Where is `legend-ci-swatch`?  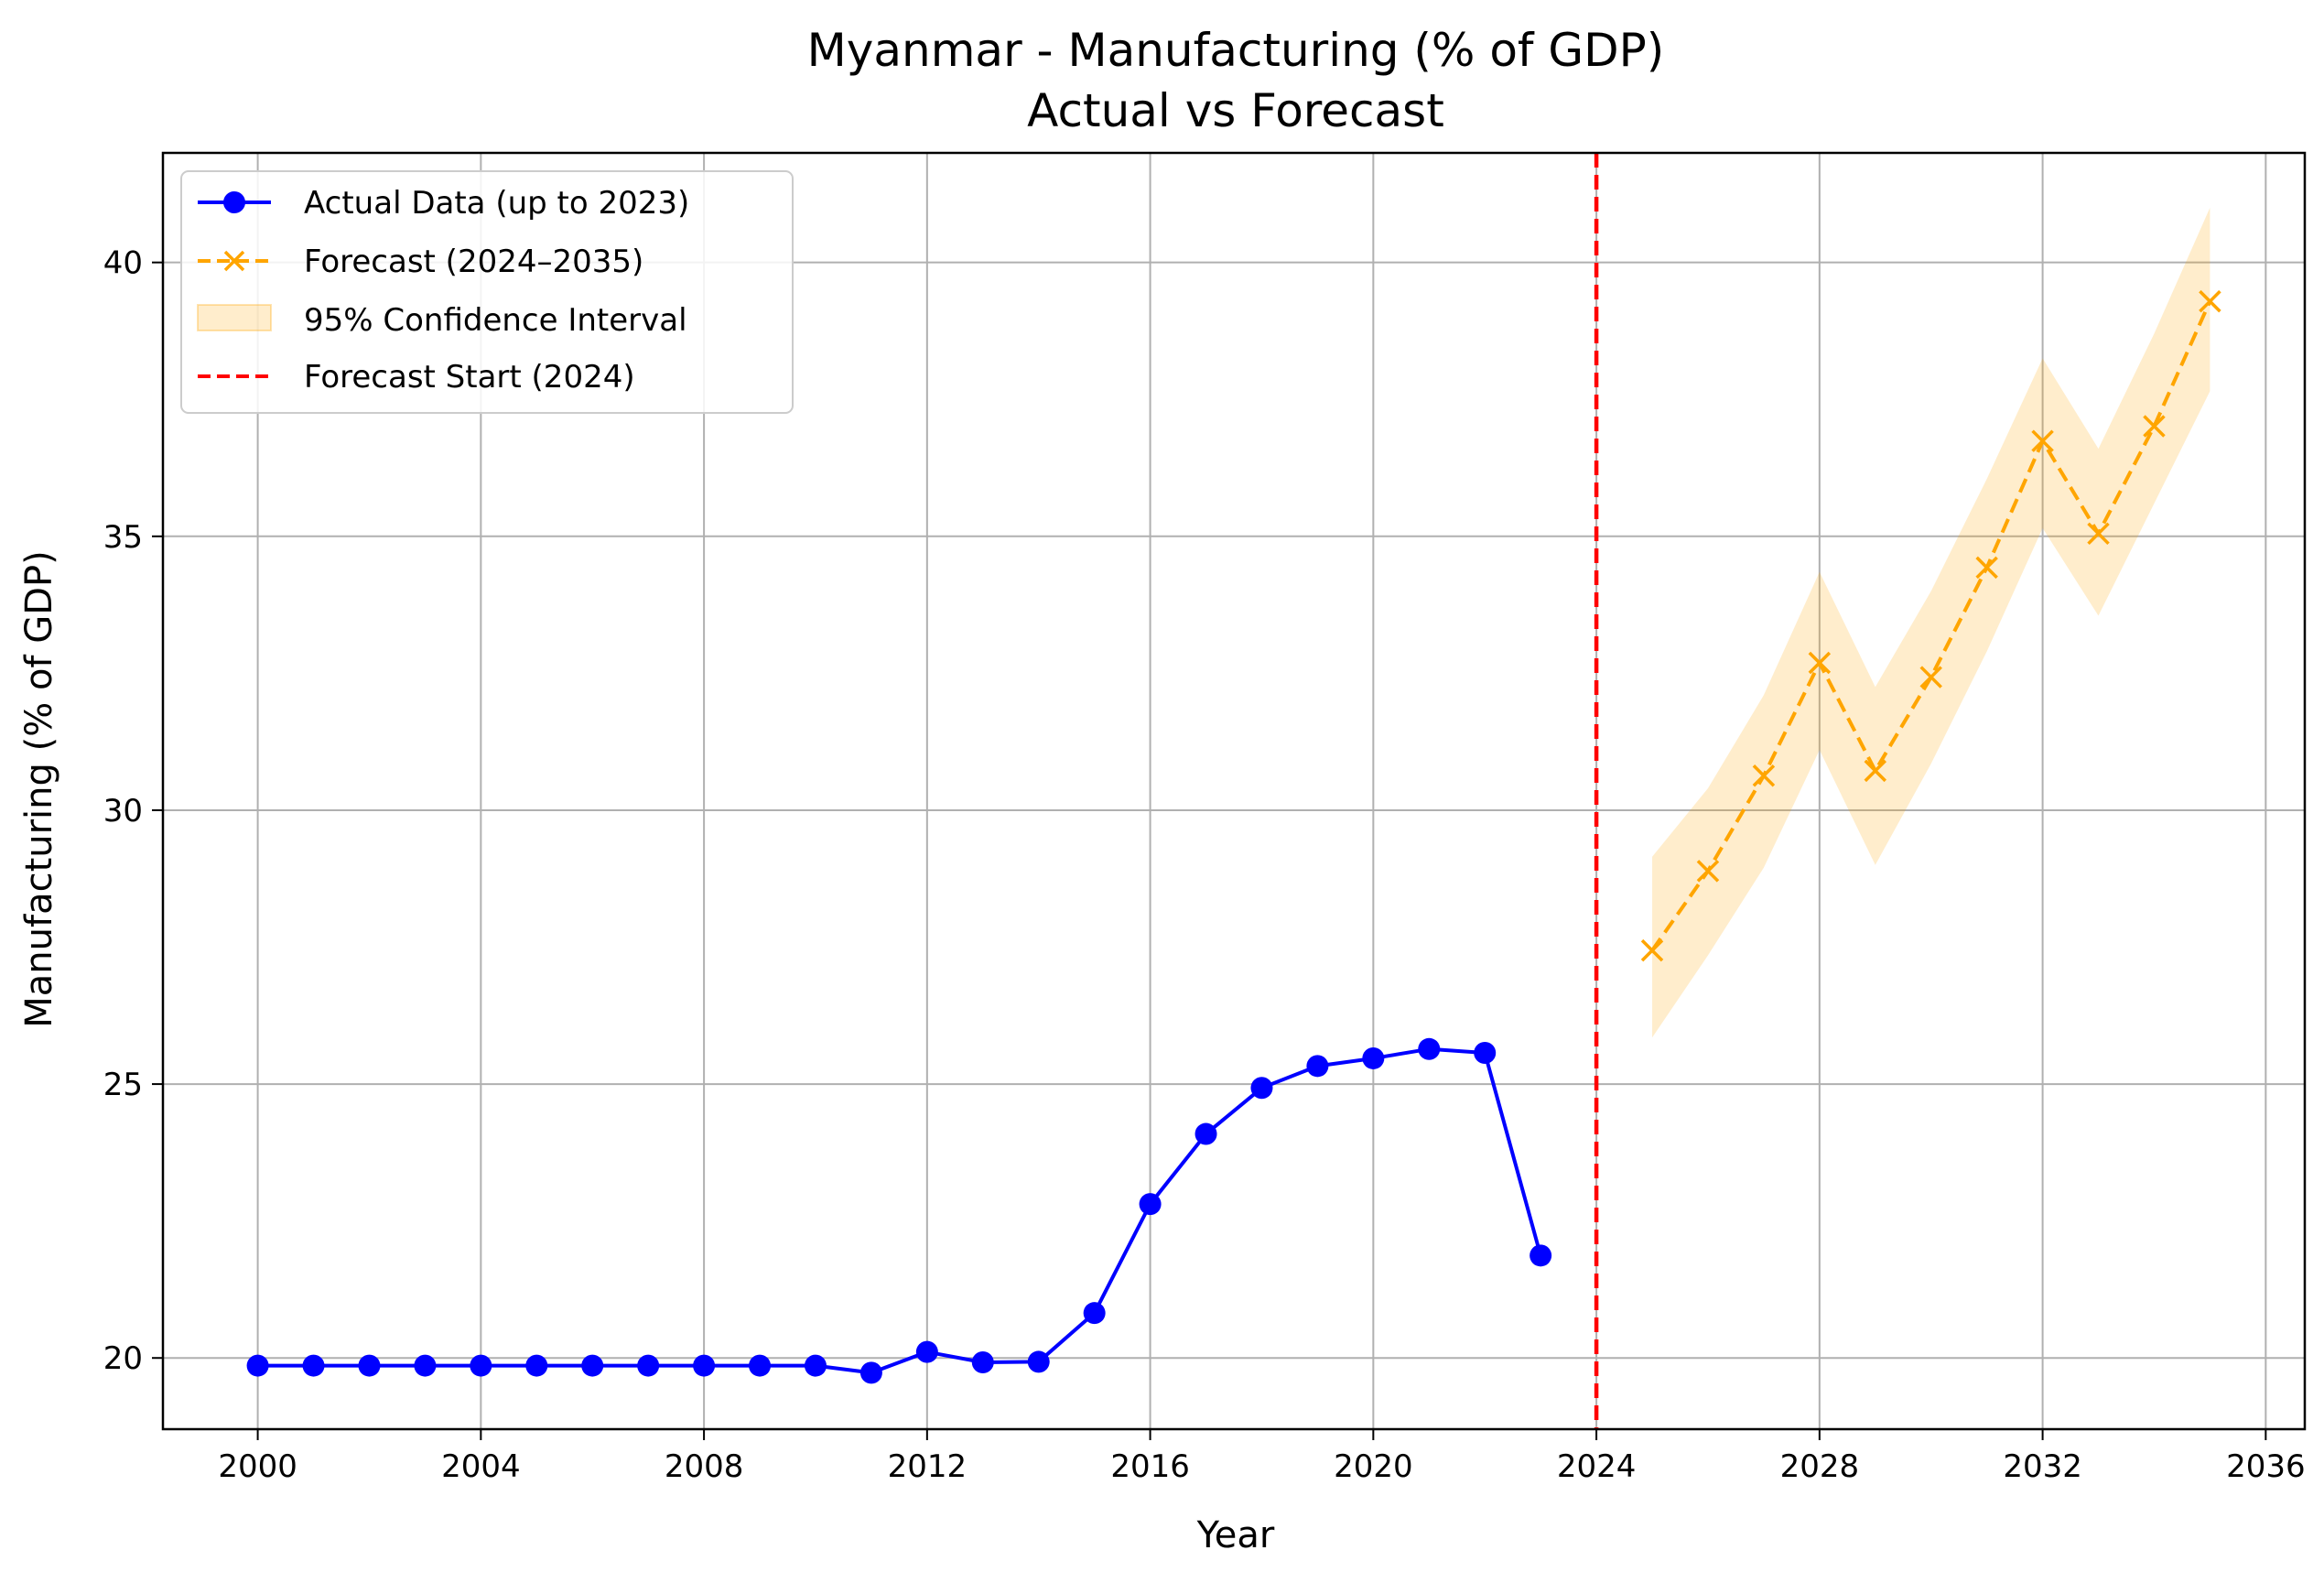 legend-ci-swatch is located at coordinates (234, 317).